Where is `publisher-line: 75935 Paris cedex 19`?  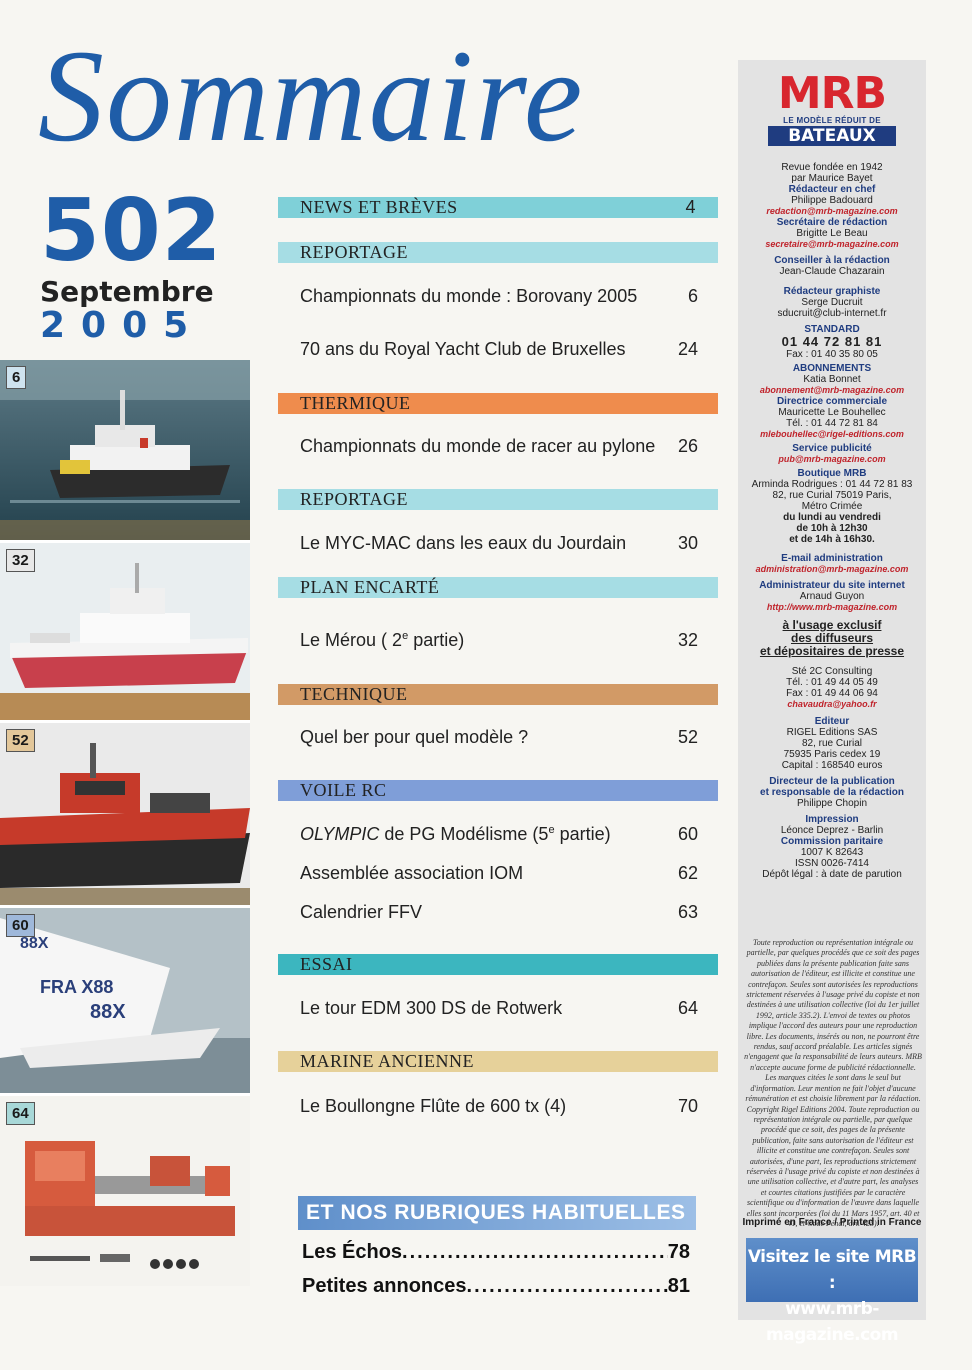
publisher-line: 75935 Paris cedex 19 is located at coordinates (832, 754).